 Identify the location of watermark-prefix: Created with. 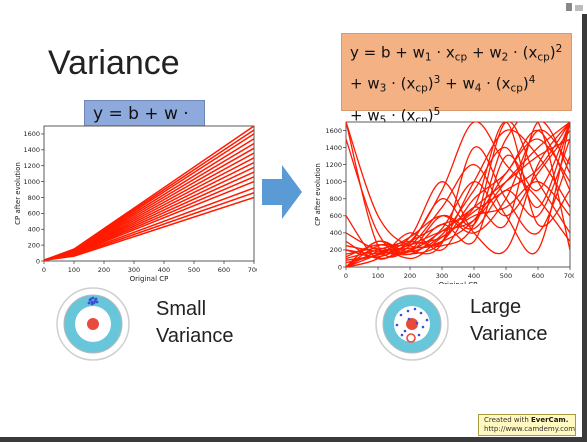
(508, 420).